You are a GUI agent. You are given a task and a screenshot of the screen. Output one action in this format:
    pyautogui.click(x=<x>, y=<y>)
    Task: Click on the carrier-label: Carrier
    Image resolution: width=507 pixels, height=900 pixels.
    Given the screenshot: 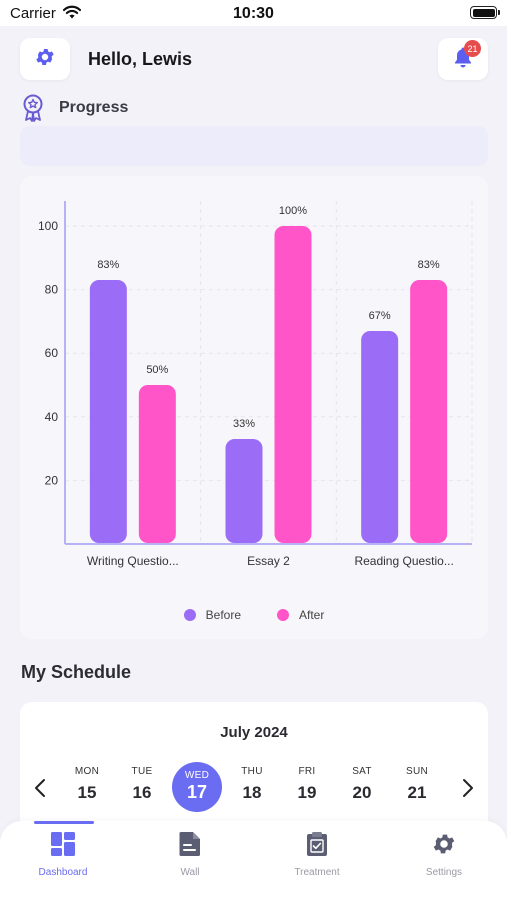 What is the action you would take?
    pyautogui.click(x=33, y=13)
    